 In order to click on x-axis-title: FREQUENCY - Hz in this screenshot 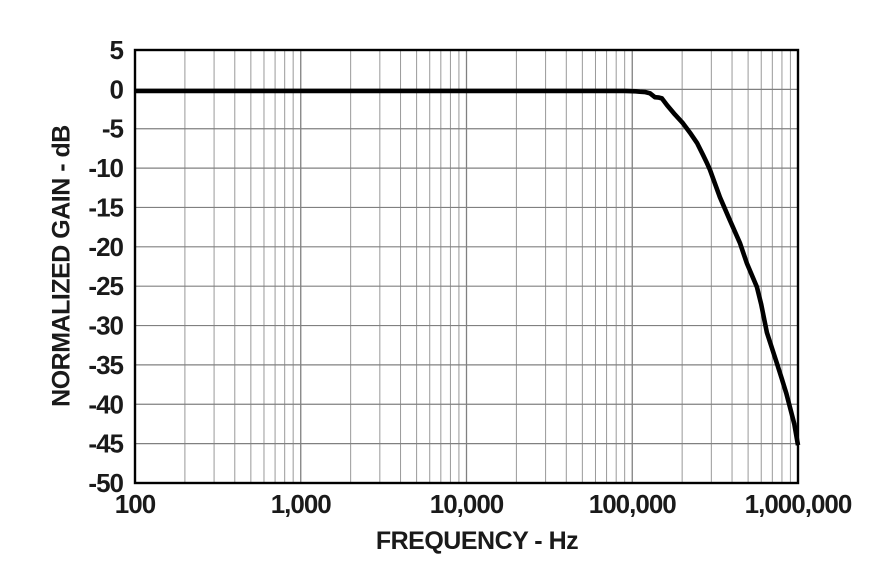, I will do `click(477, 541)`.